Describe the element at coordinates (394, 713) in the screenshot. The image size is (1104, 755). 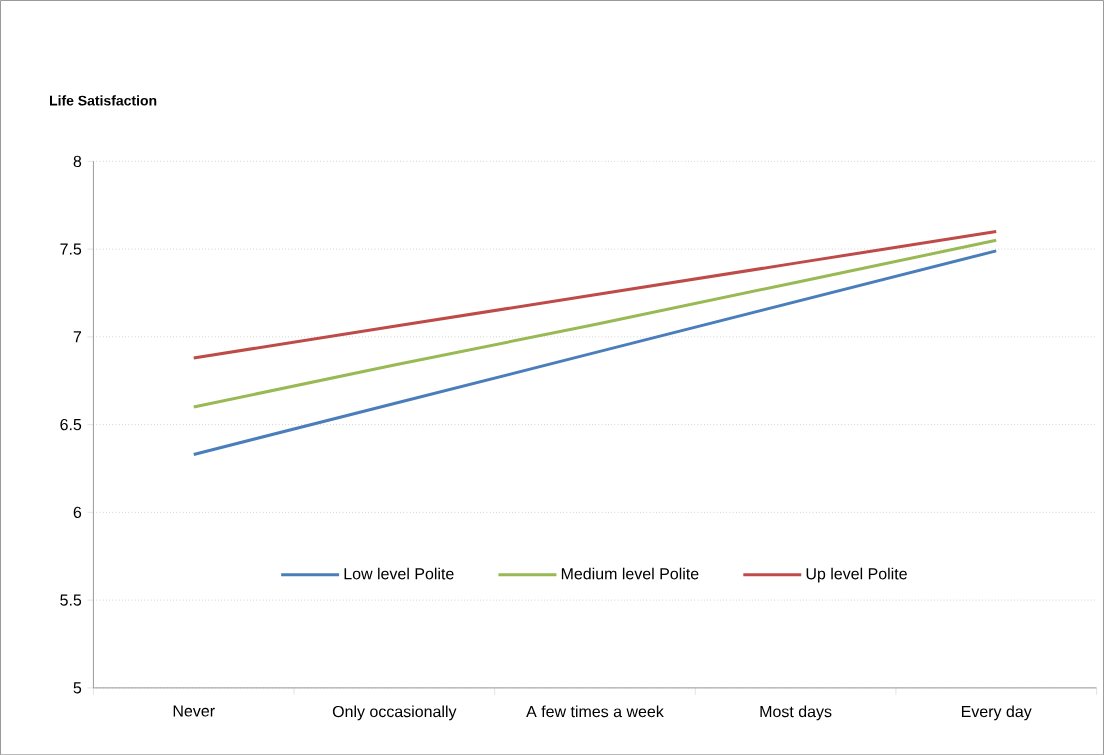
I see `x-tick-label: Only occasionally` at that location.